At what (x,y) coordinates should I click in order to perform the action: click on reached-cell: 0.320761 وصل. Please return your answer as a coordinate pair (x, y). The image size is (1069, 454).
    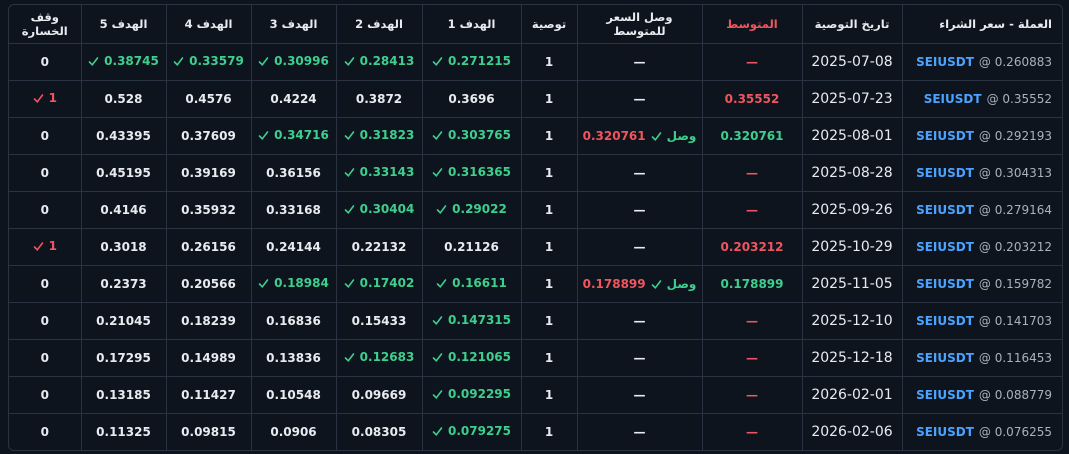
    Looking at the image, I should click on (639, 136).